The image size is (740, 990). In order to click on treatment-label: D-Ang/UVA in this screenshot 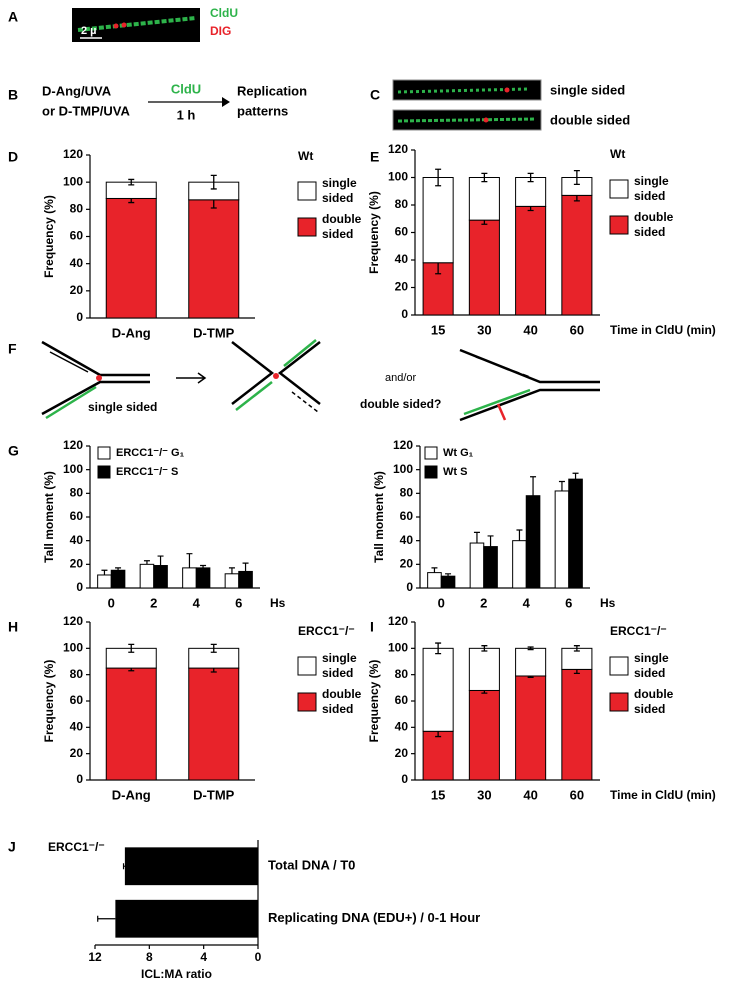, I will do `click(77, 90)`.